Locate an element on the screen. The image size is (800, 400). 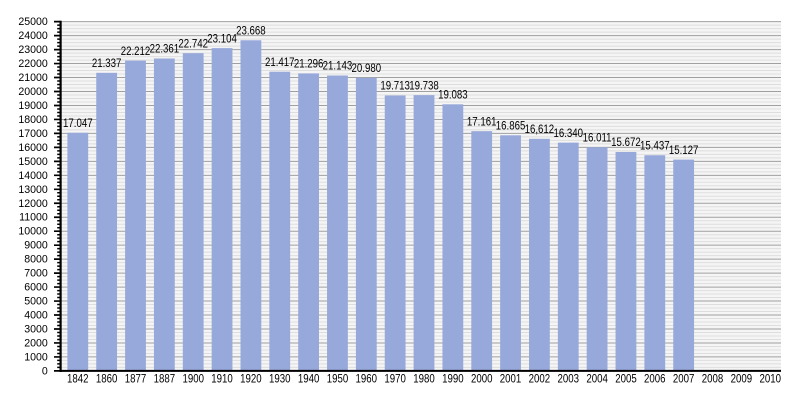
svg-text: 23000 is located at coordinates (33, 50).